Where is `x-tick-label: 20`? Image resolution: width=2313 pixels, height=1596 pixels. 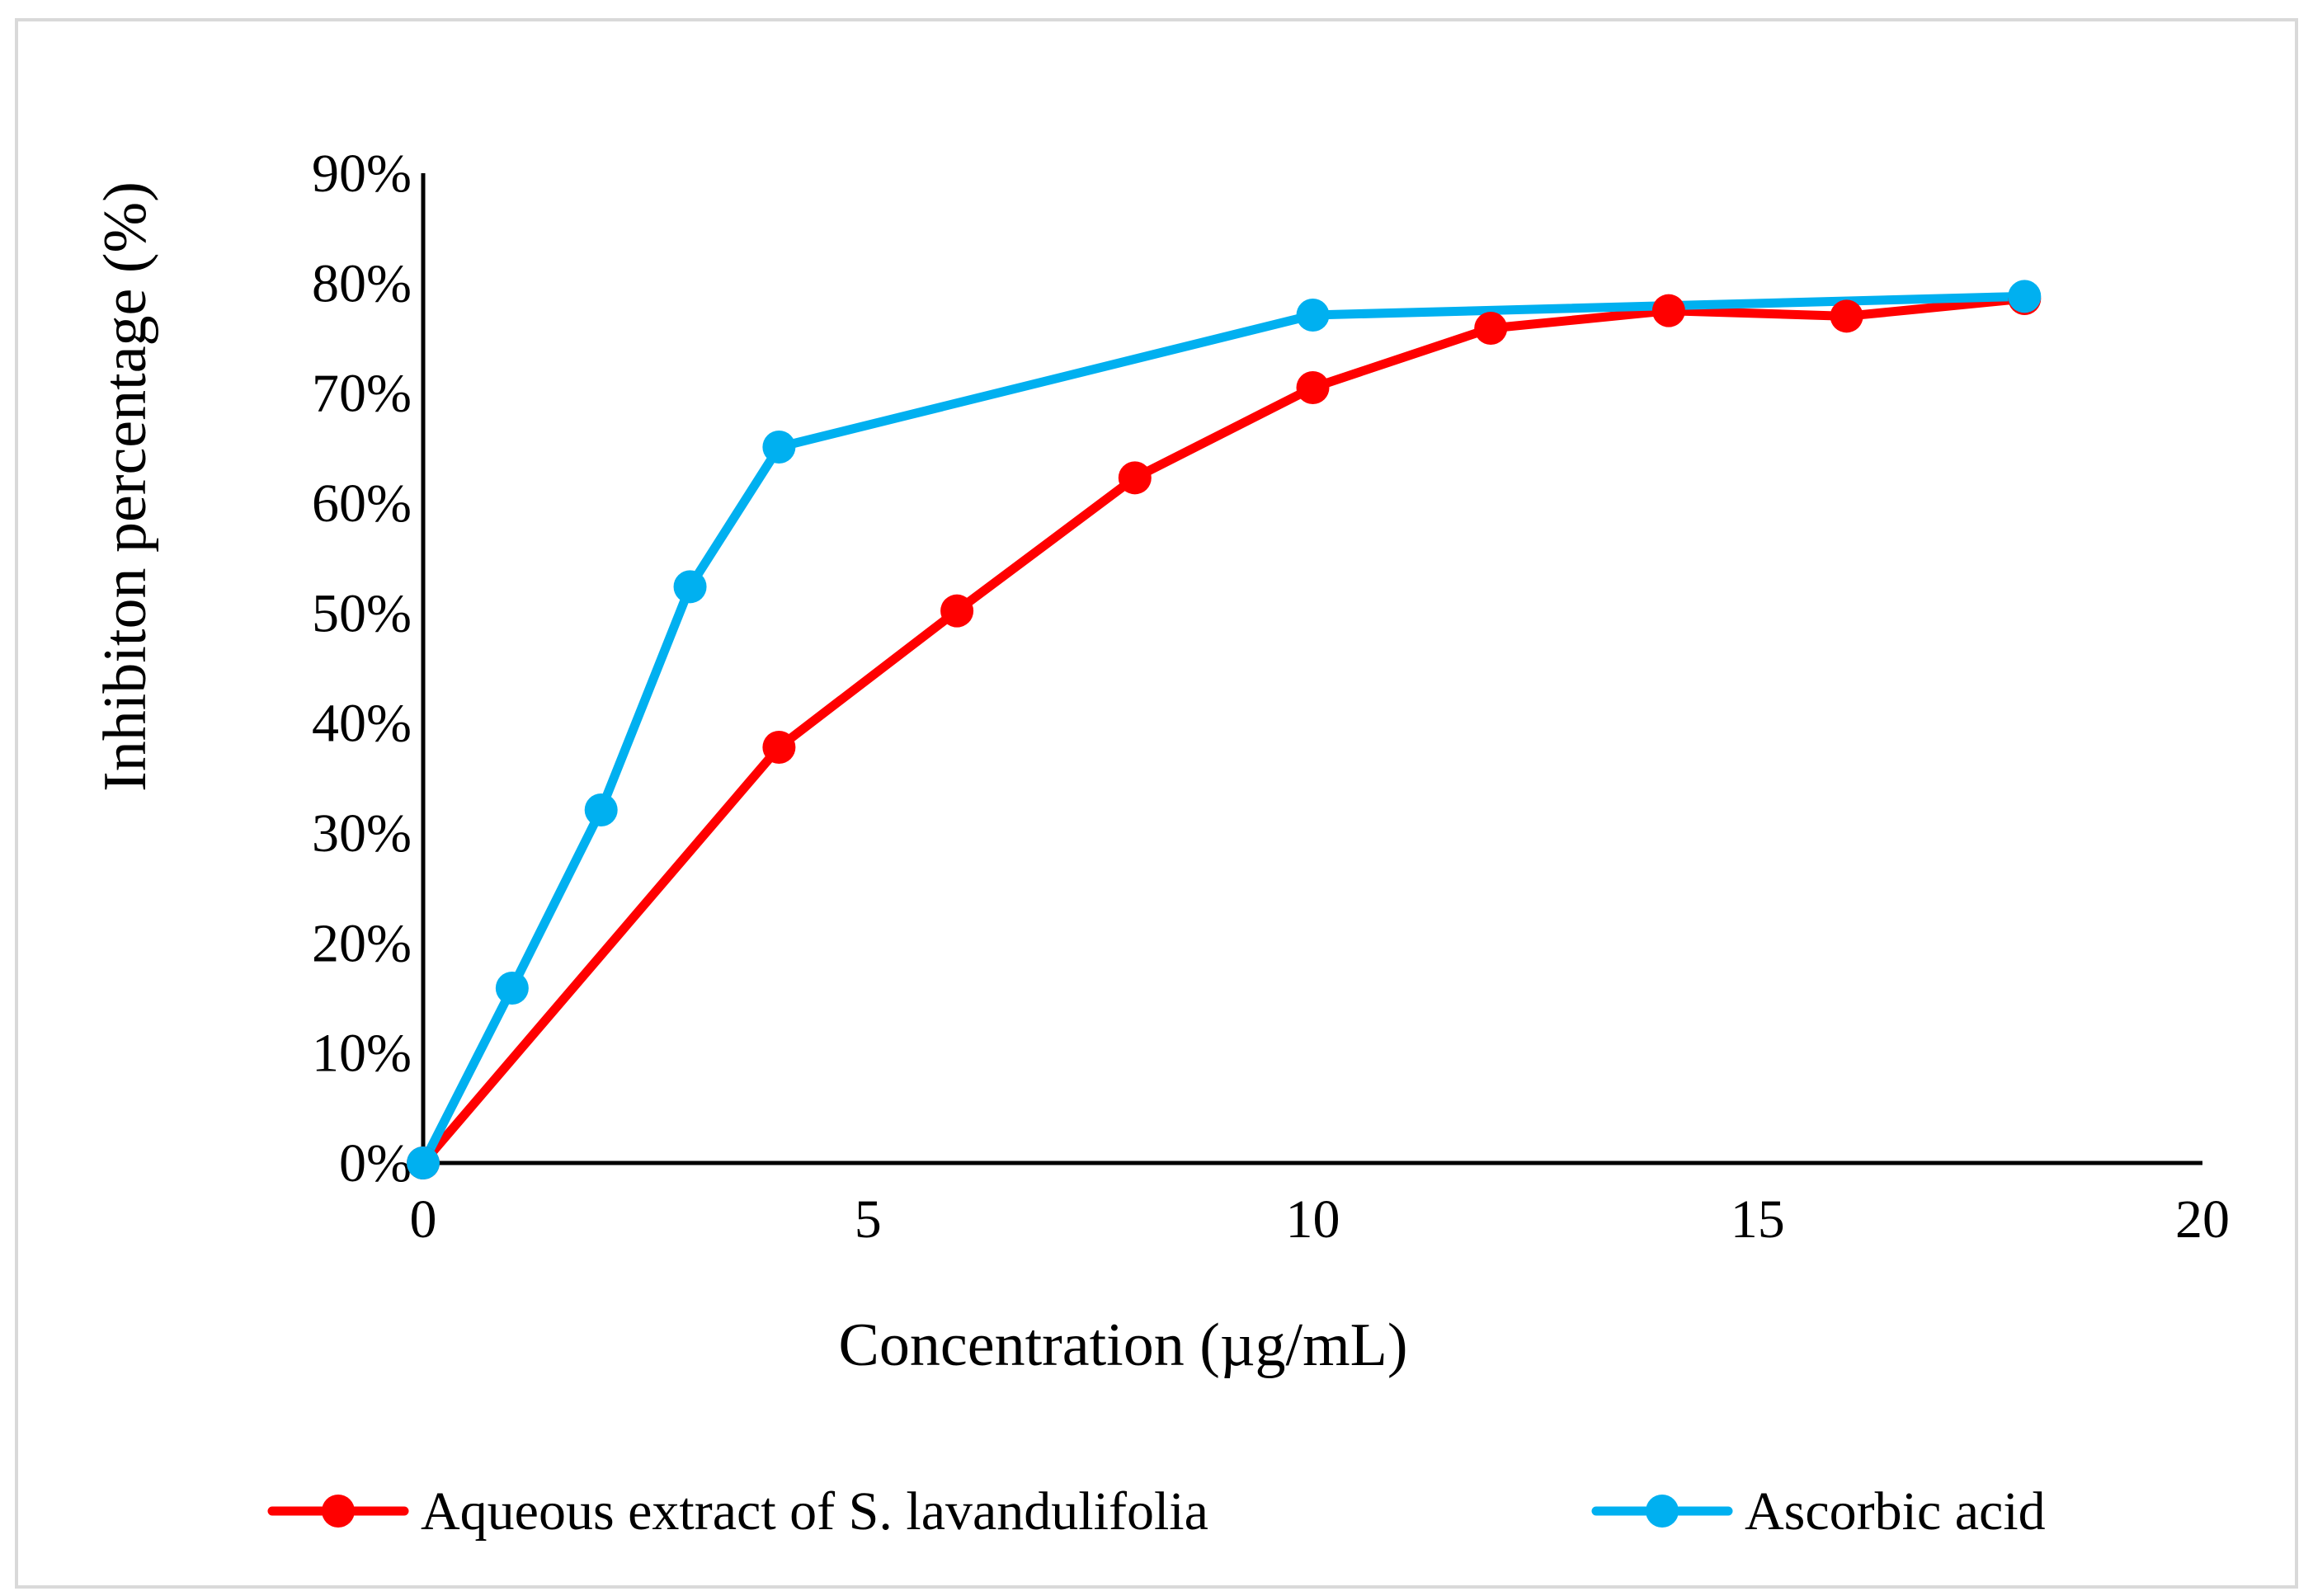
x-tick-label: 20 is located at coordinates (2202, 1219).